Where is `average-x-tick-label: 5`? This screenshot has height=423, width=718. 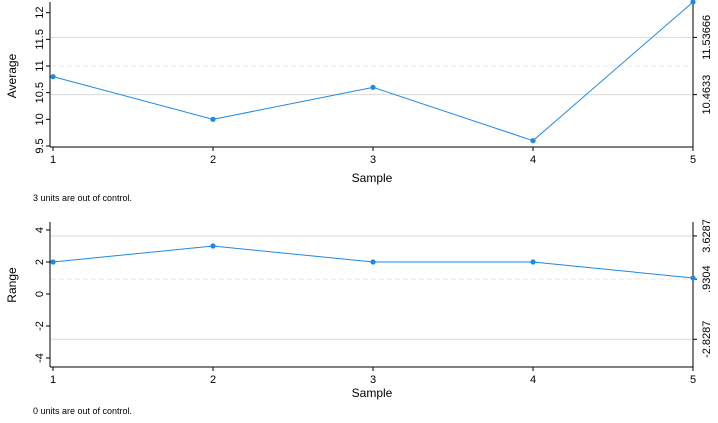 average-x-tick-label: 5 is located at coordinates (693, 160).